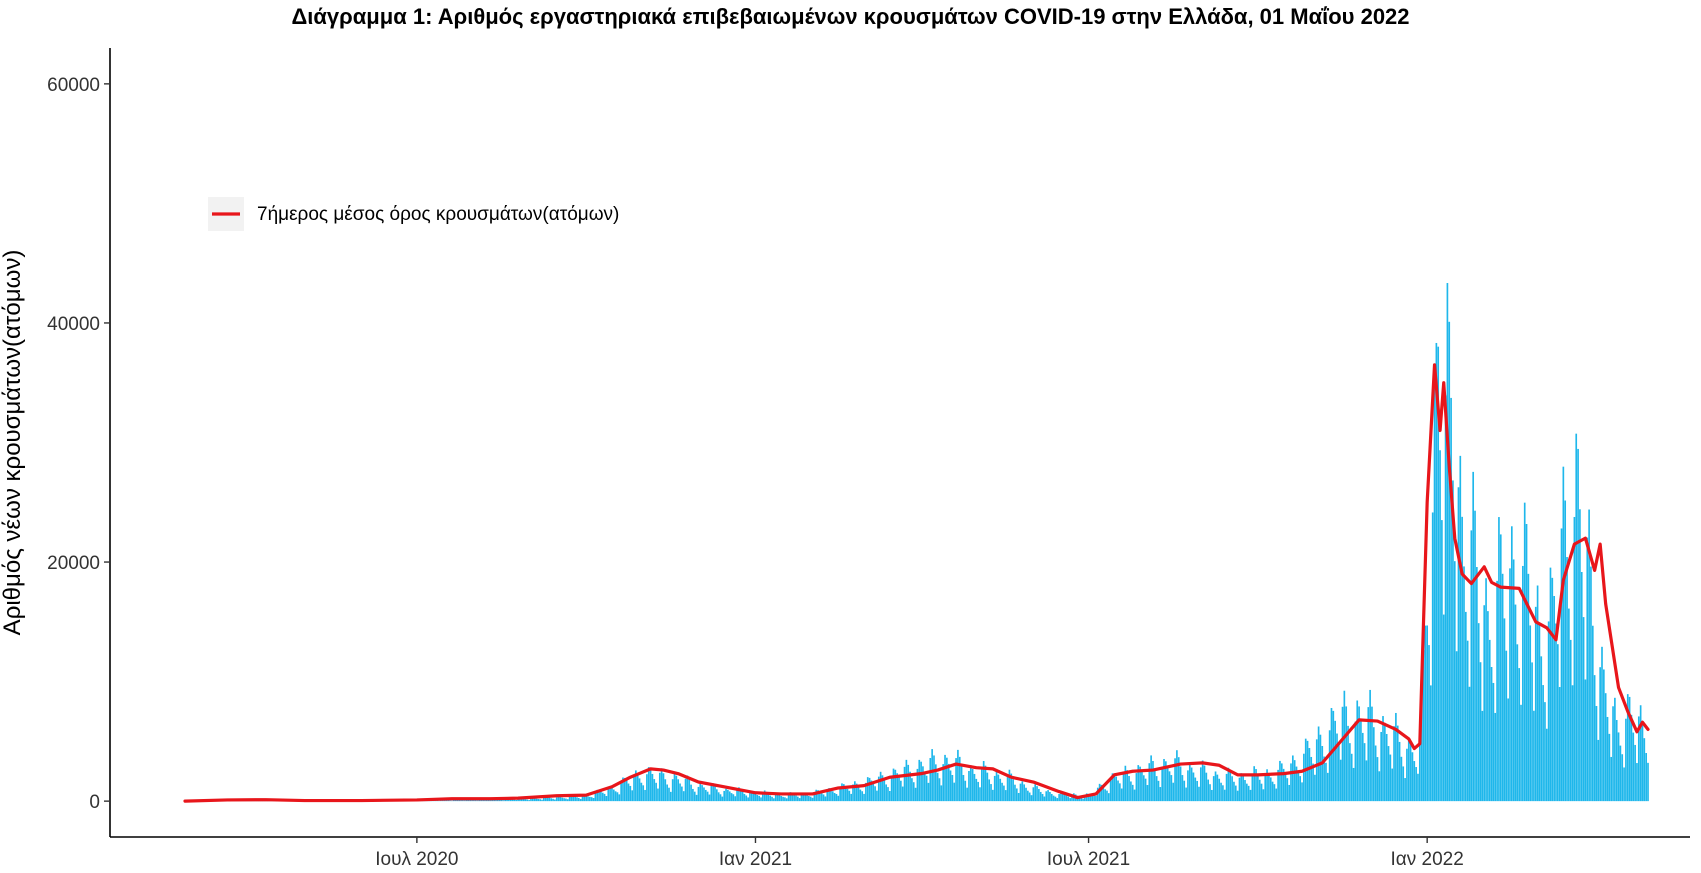 Image resolution: width=1701 pixels, height=873 pixels. Describe the element at coordinates (73, 85) in the screenshot. I see `y-tick-label: 60000` at that location.